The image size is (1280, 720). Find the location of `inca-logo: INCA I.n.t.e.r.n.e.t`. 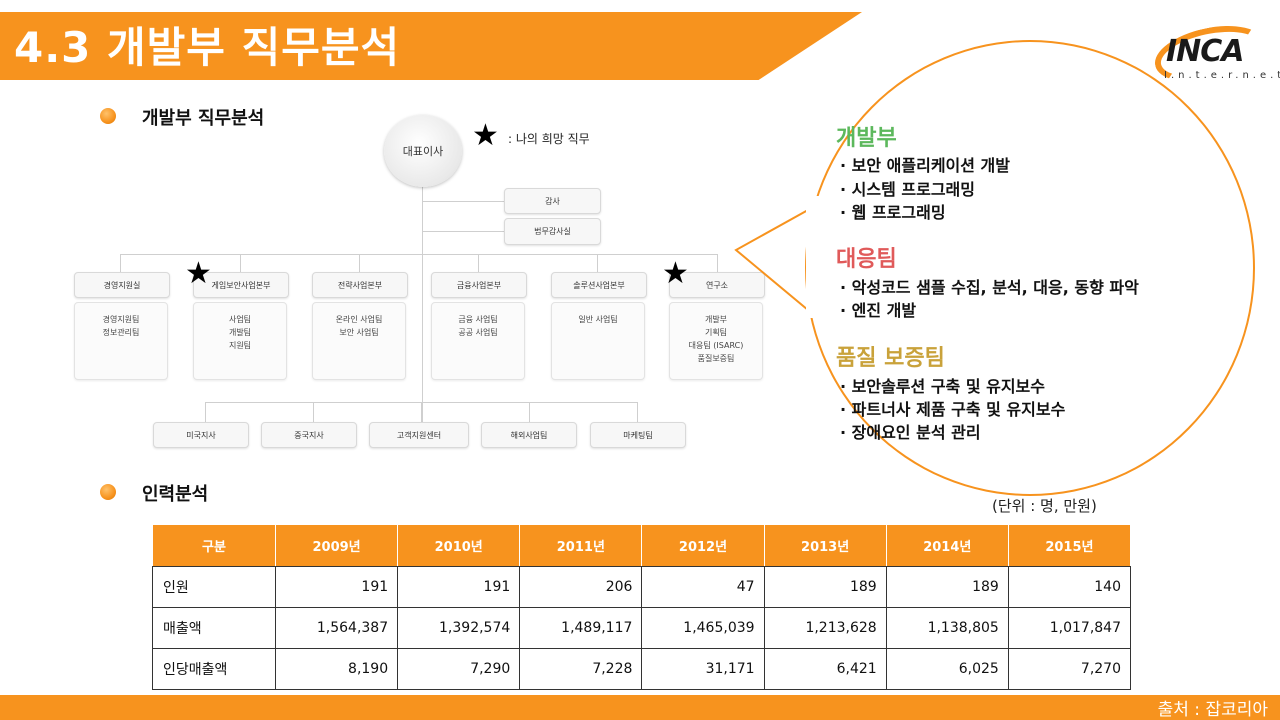

inca-logo: INCA I.n.t.e.r.n.e.t is located at coordinates (1214, 54).